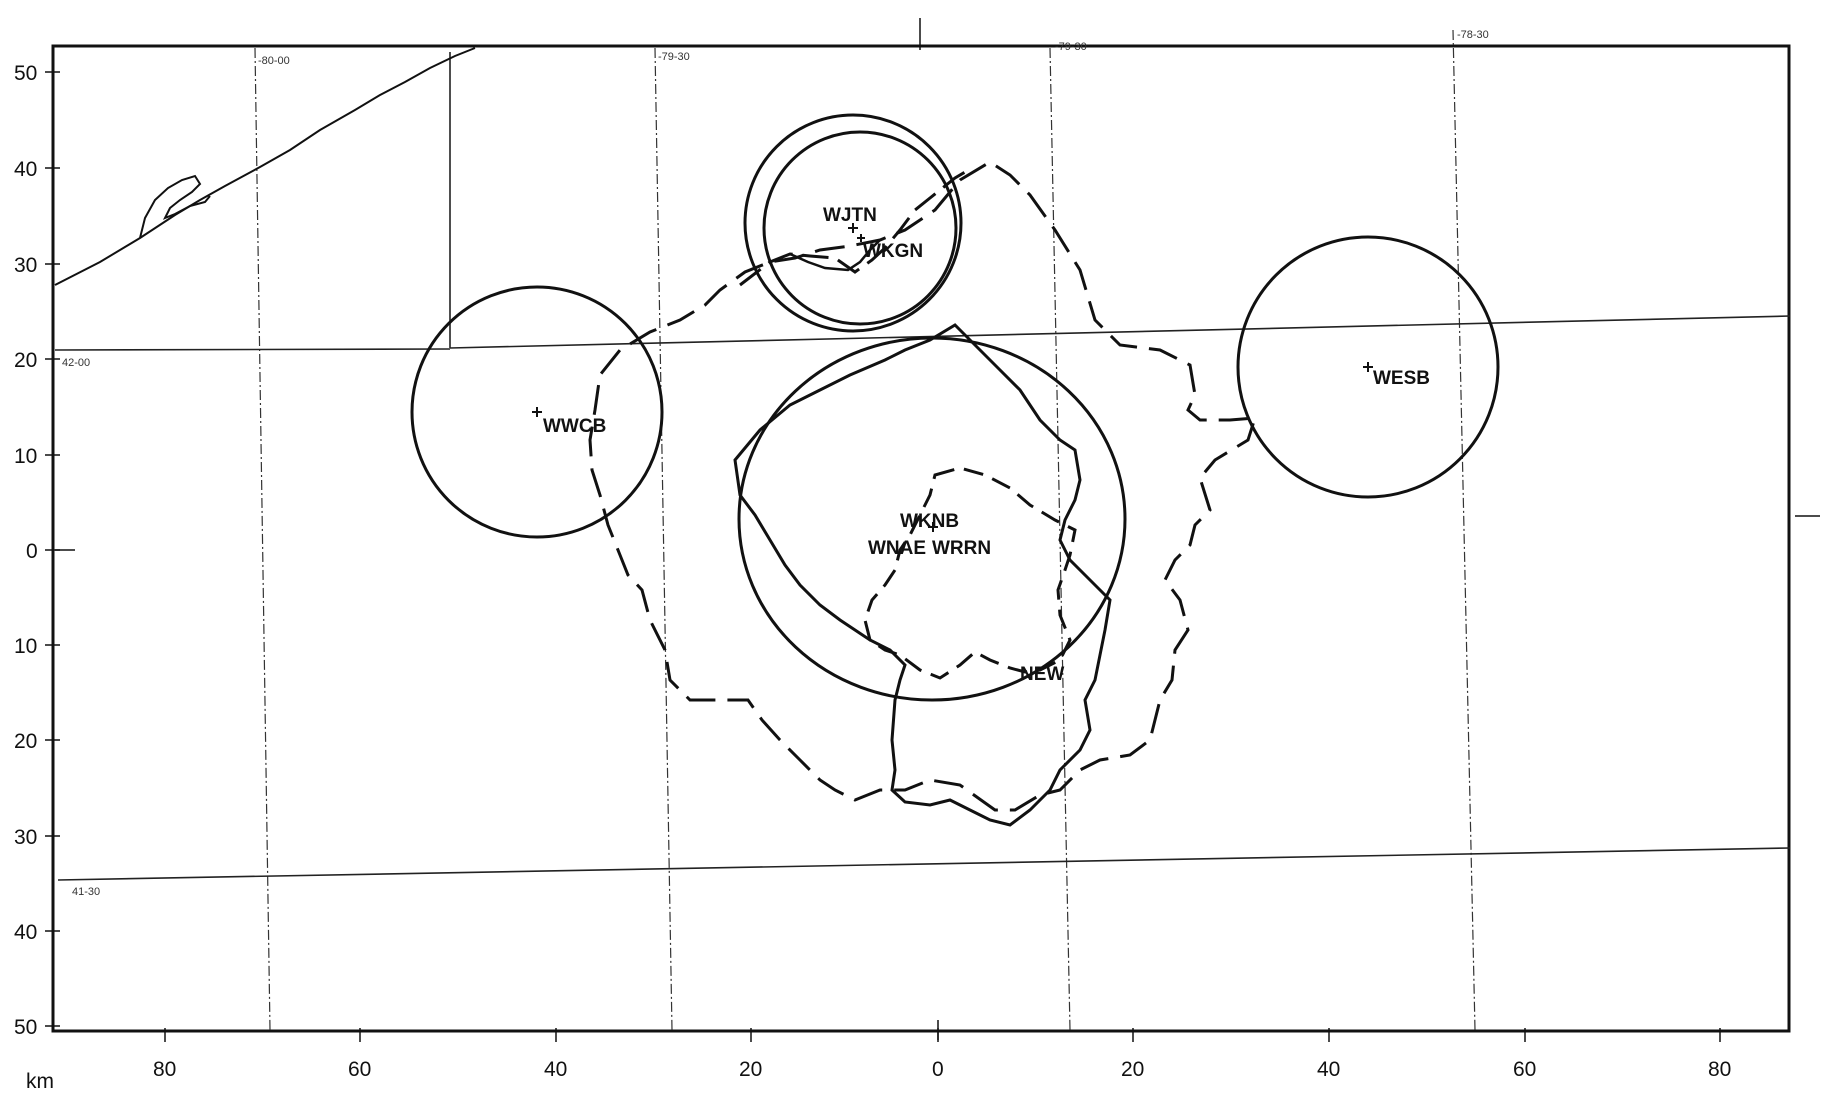 The width and height of the screenshot is (1827, 1094). What do you see at coordinates (1473, 35) in the screenshot?
I see `grid-label-lon-78-30: -78-30` at bounding box center [1473, 35].